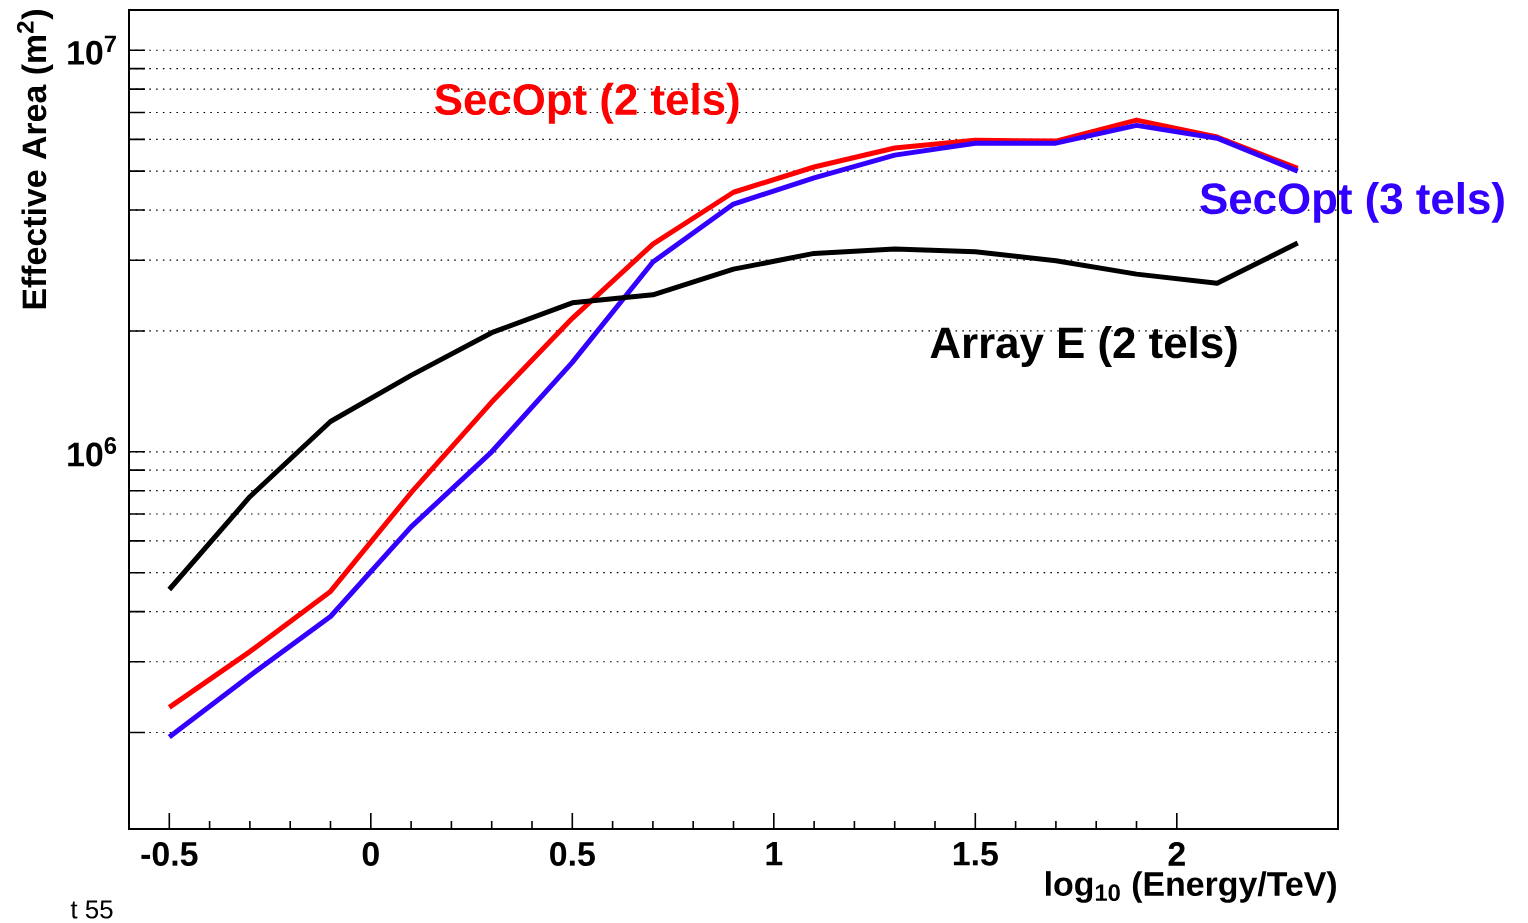 This screenshot has height=923, width=1528. Describe the element at coordinates (91, 909) in the screenshot. I see `text: t 55` at that location.